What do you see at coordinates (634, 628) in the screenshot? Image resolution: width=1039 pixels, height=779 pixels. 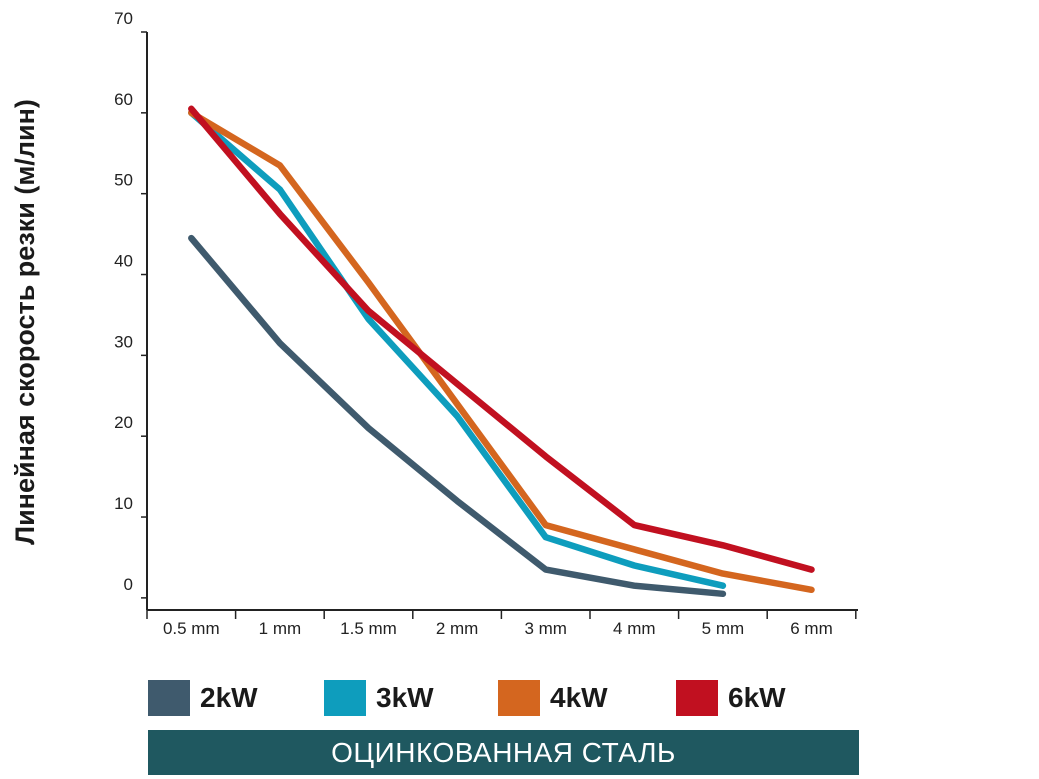 I see `x-tick-label: 4 mm` at bounding box center [634, 628].